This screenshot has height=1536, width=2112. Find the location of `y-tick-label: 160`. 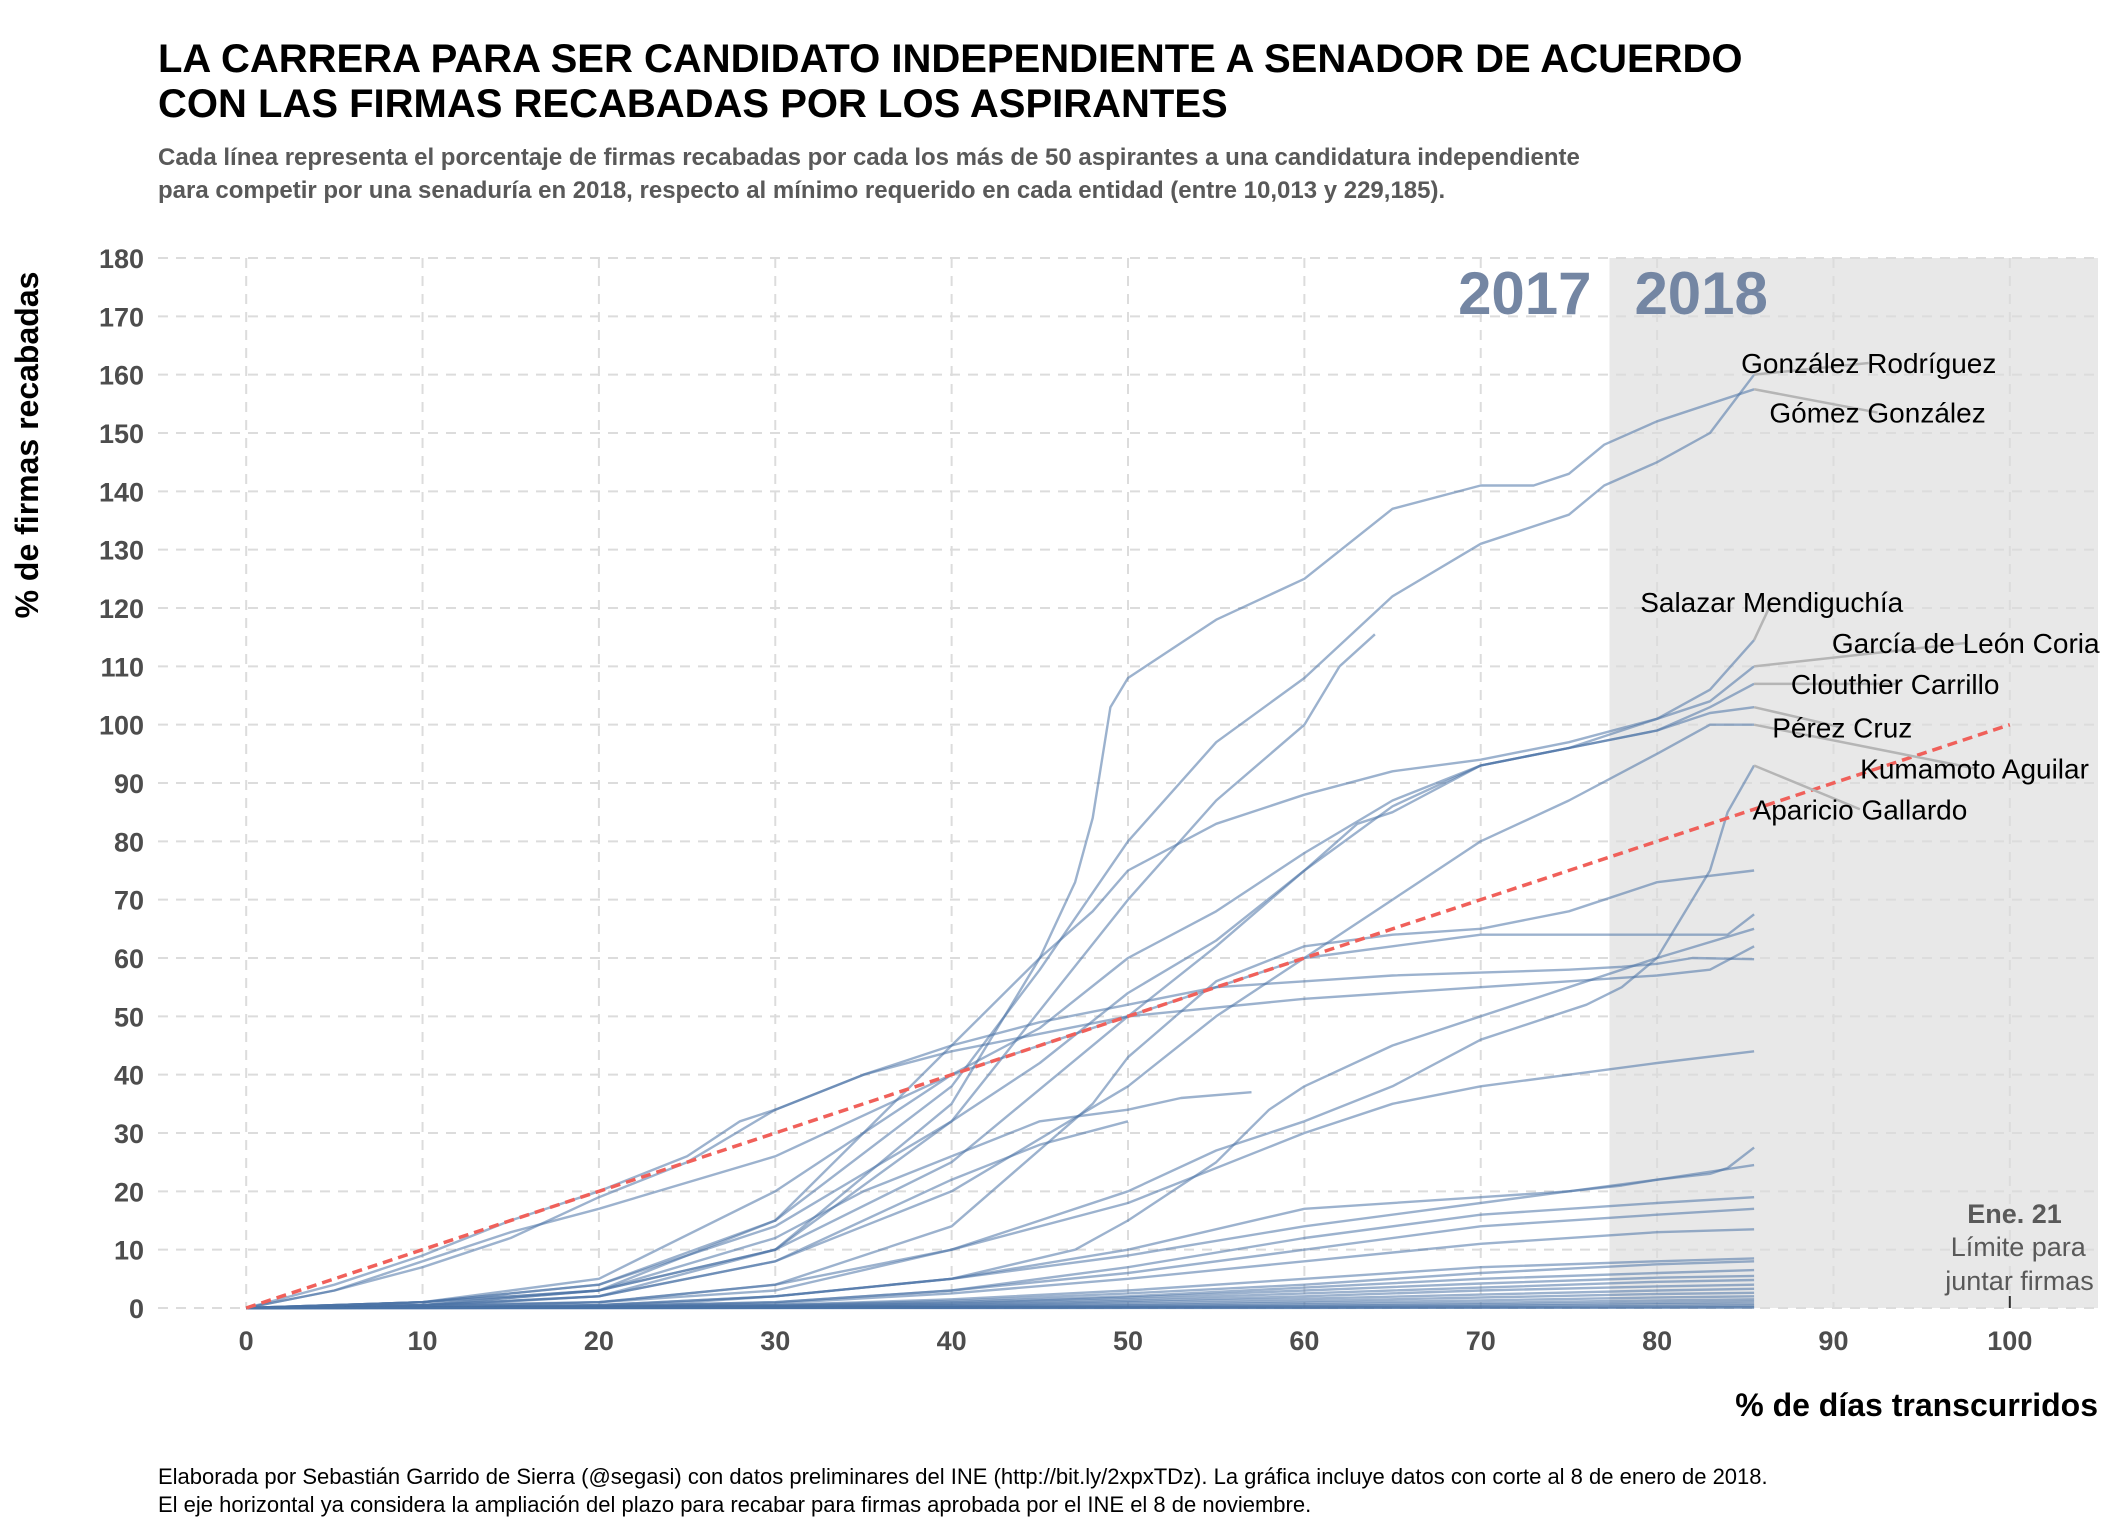

y-tick-label: 160 is located at coordinates (121, 376).